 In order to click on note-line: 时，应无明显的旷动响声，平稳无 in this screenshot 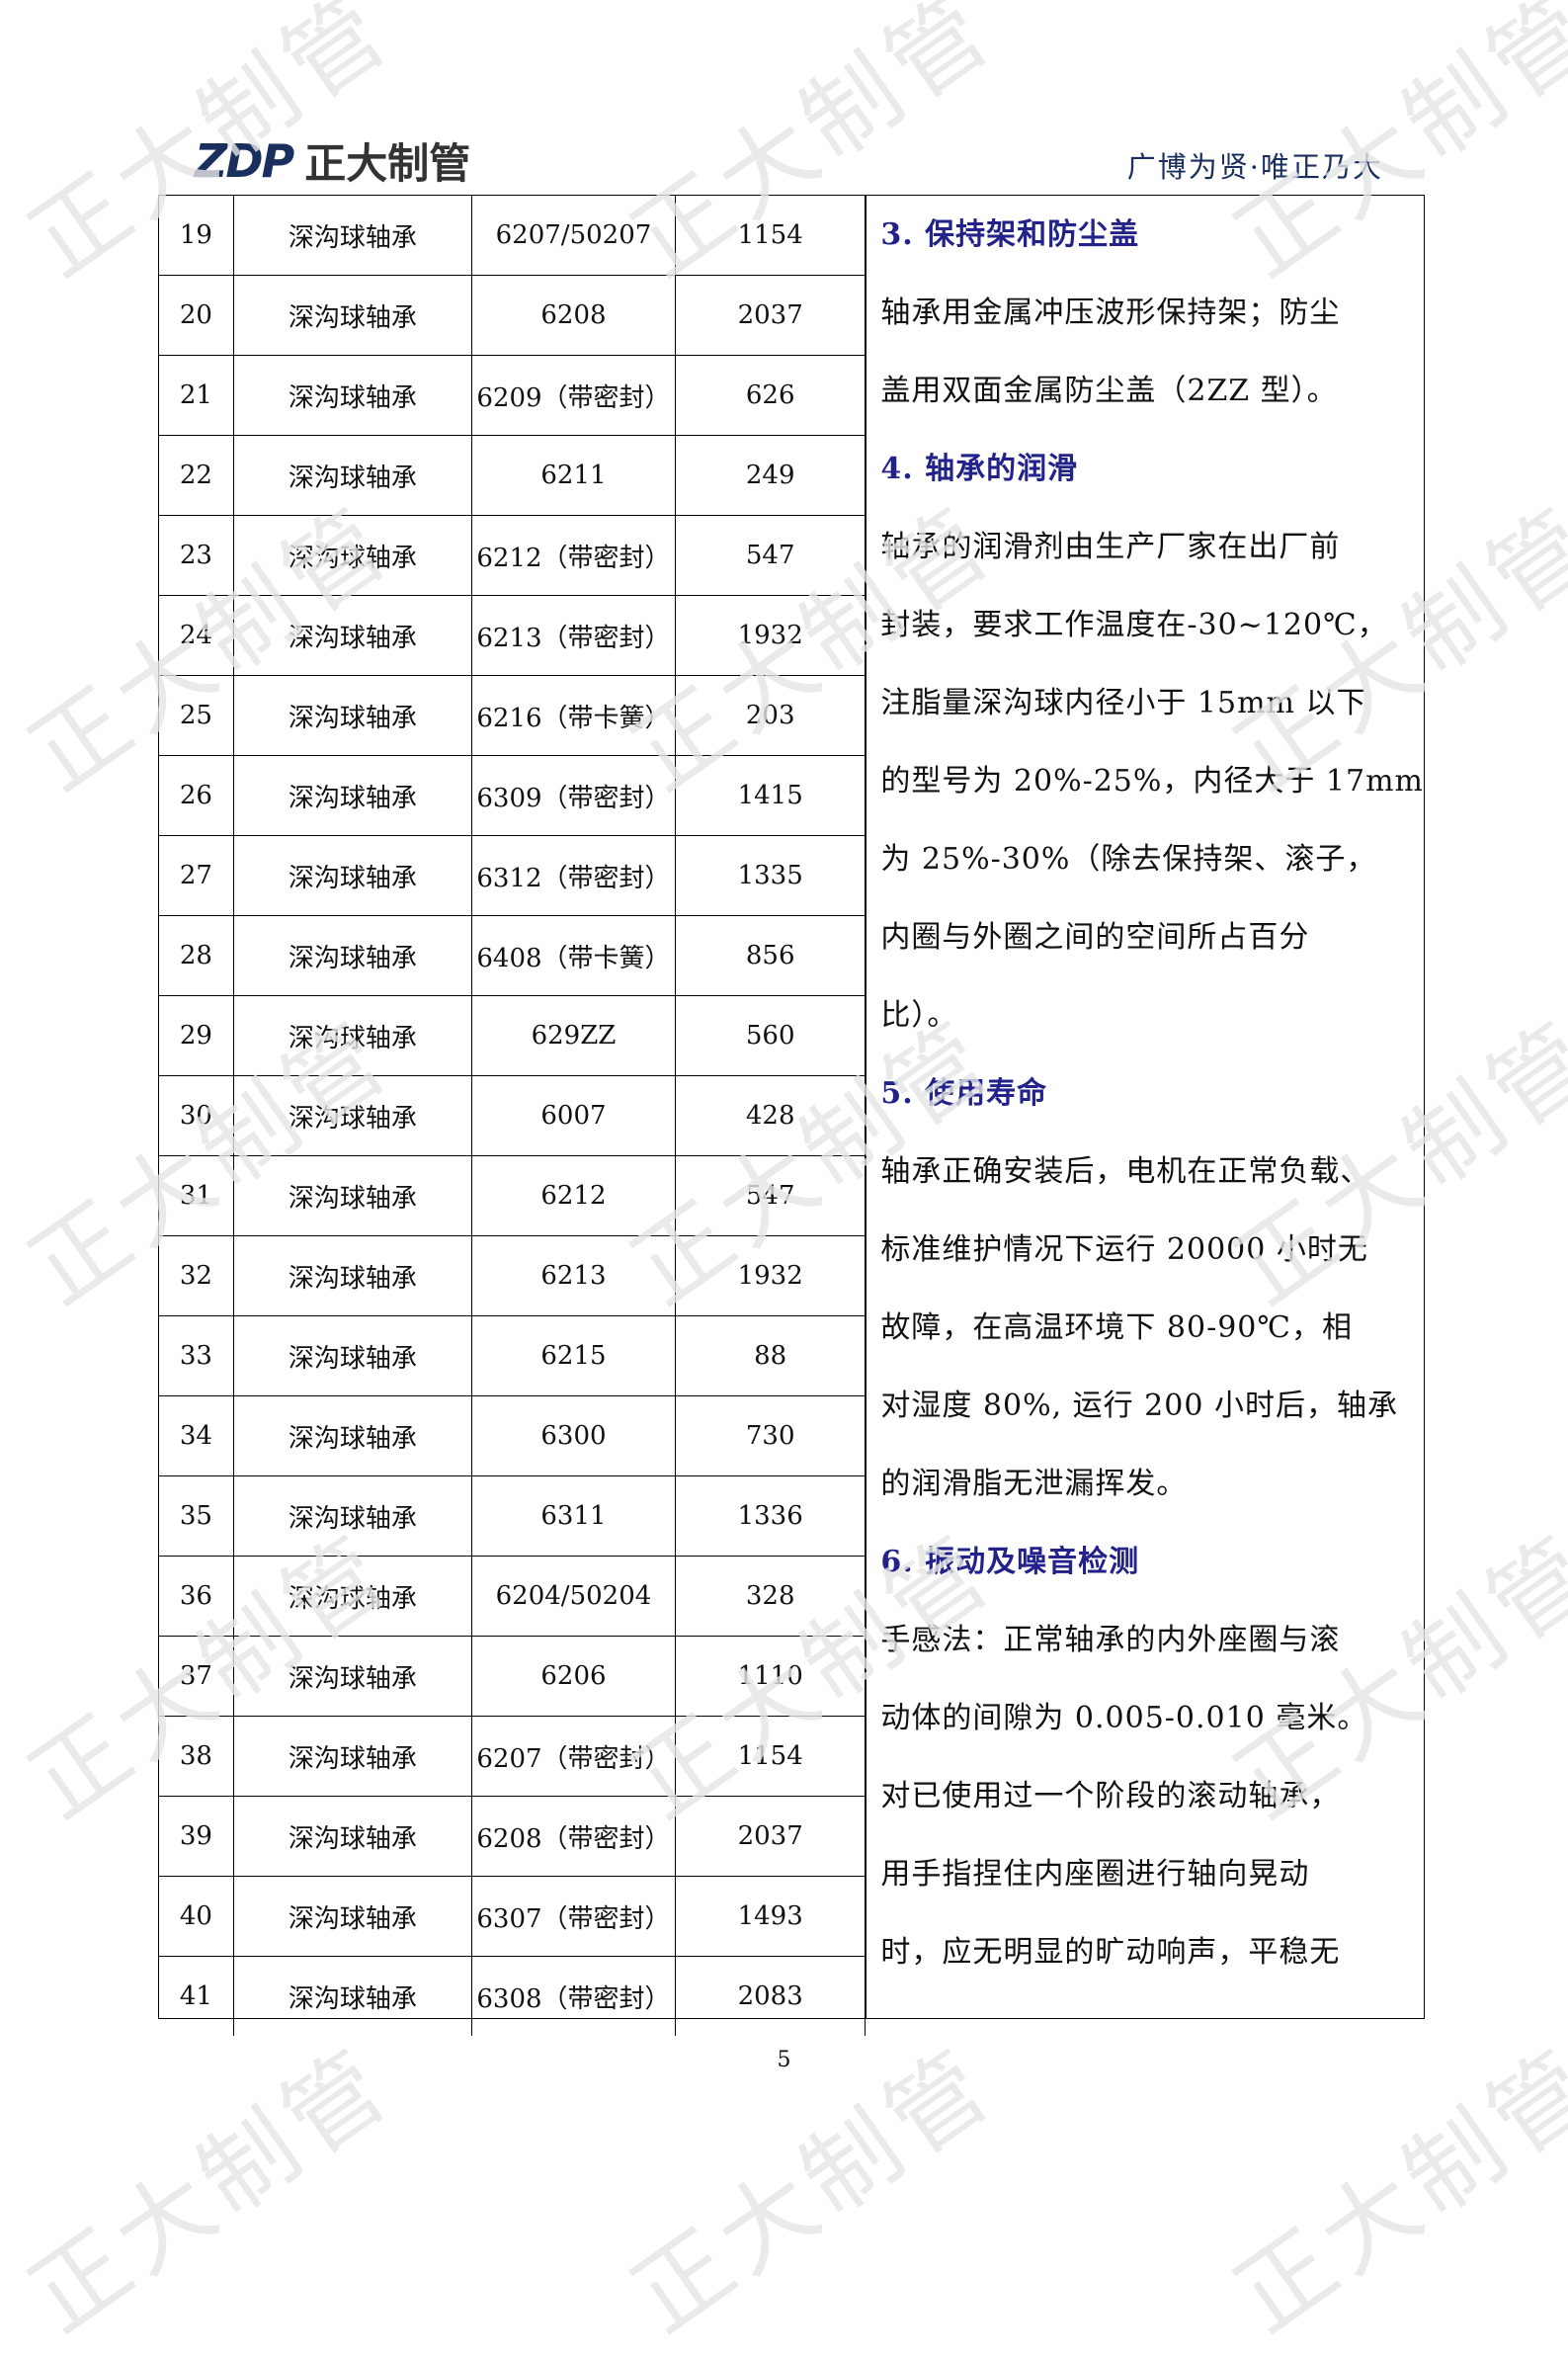, I will do `click(1110, 1952)`.